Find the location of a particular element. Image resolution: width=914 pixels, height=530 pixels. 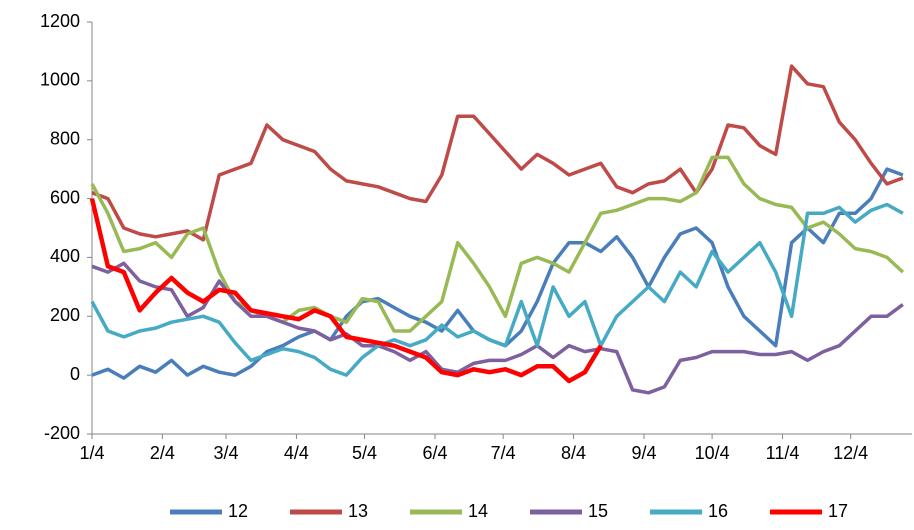

legend-label: 15 is located at coordinates (598, 511).